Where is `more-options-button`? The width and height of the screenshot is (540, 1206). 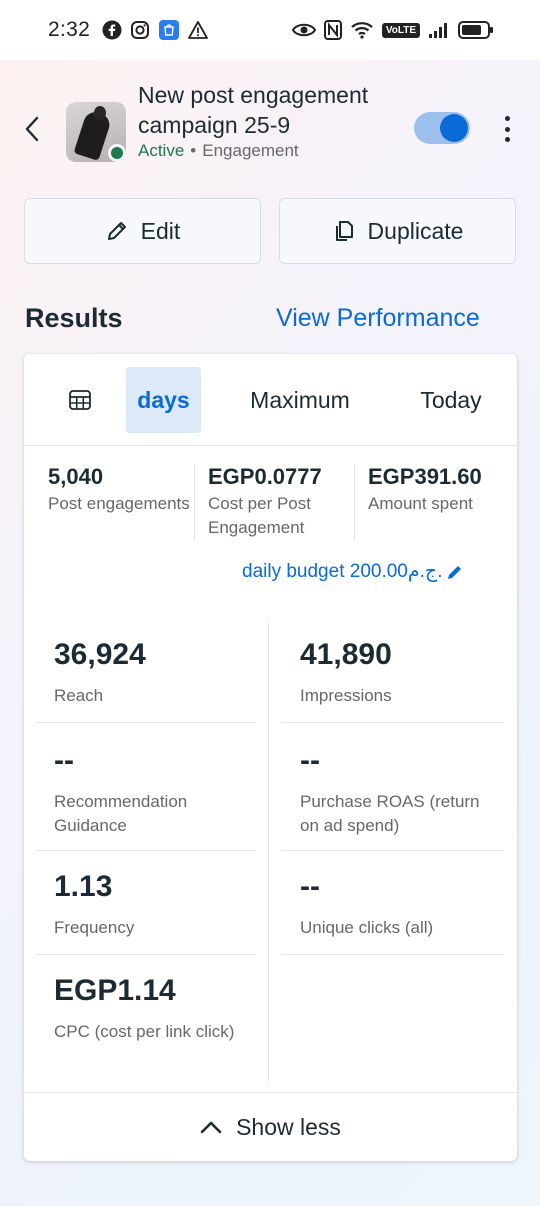
more-options-button is located at coordinates (507, 129).